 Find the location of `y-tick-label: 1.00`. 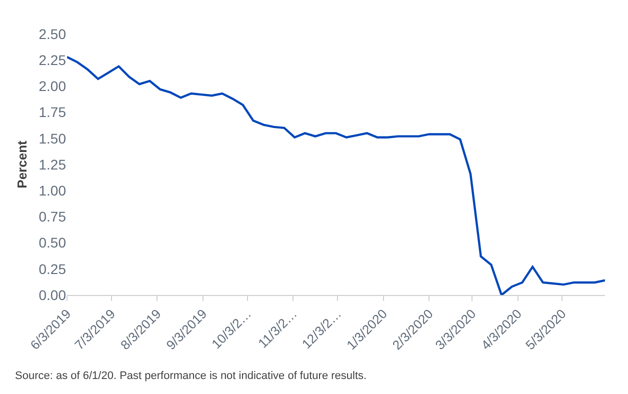

y-tick-label: 1.00 is located at coordinates (52, 190).